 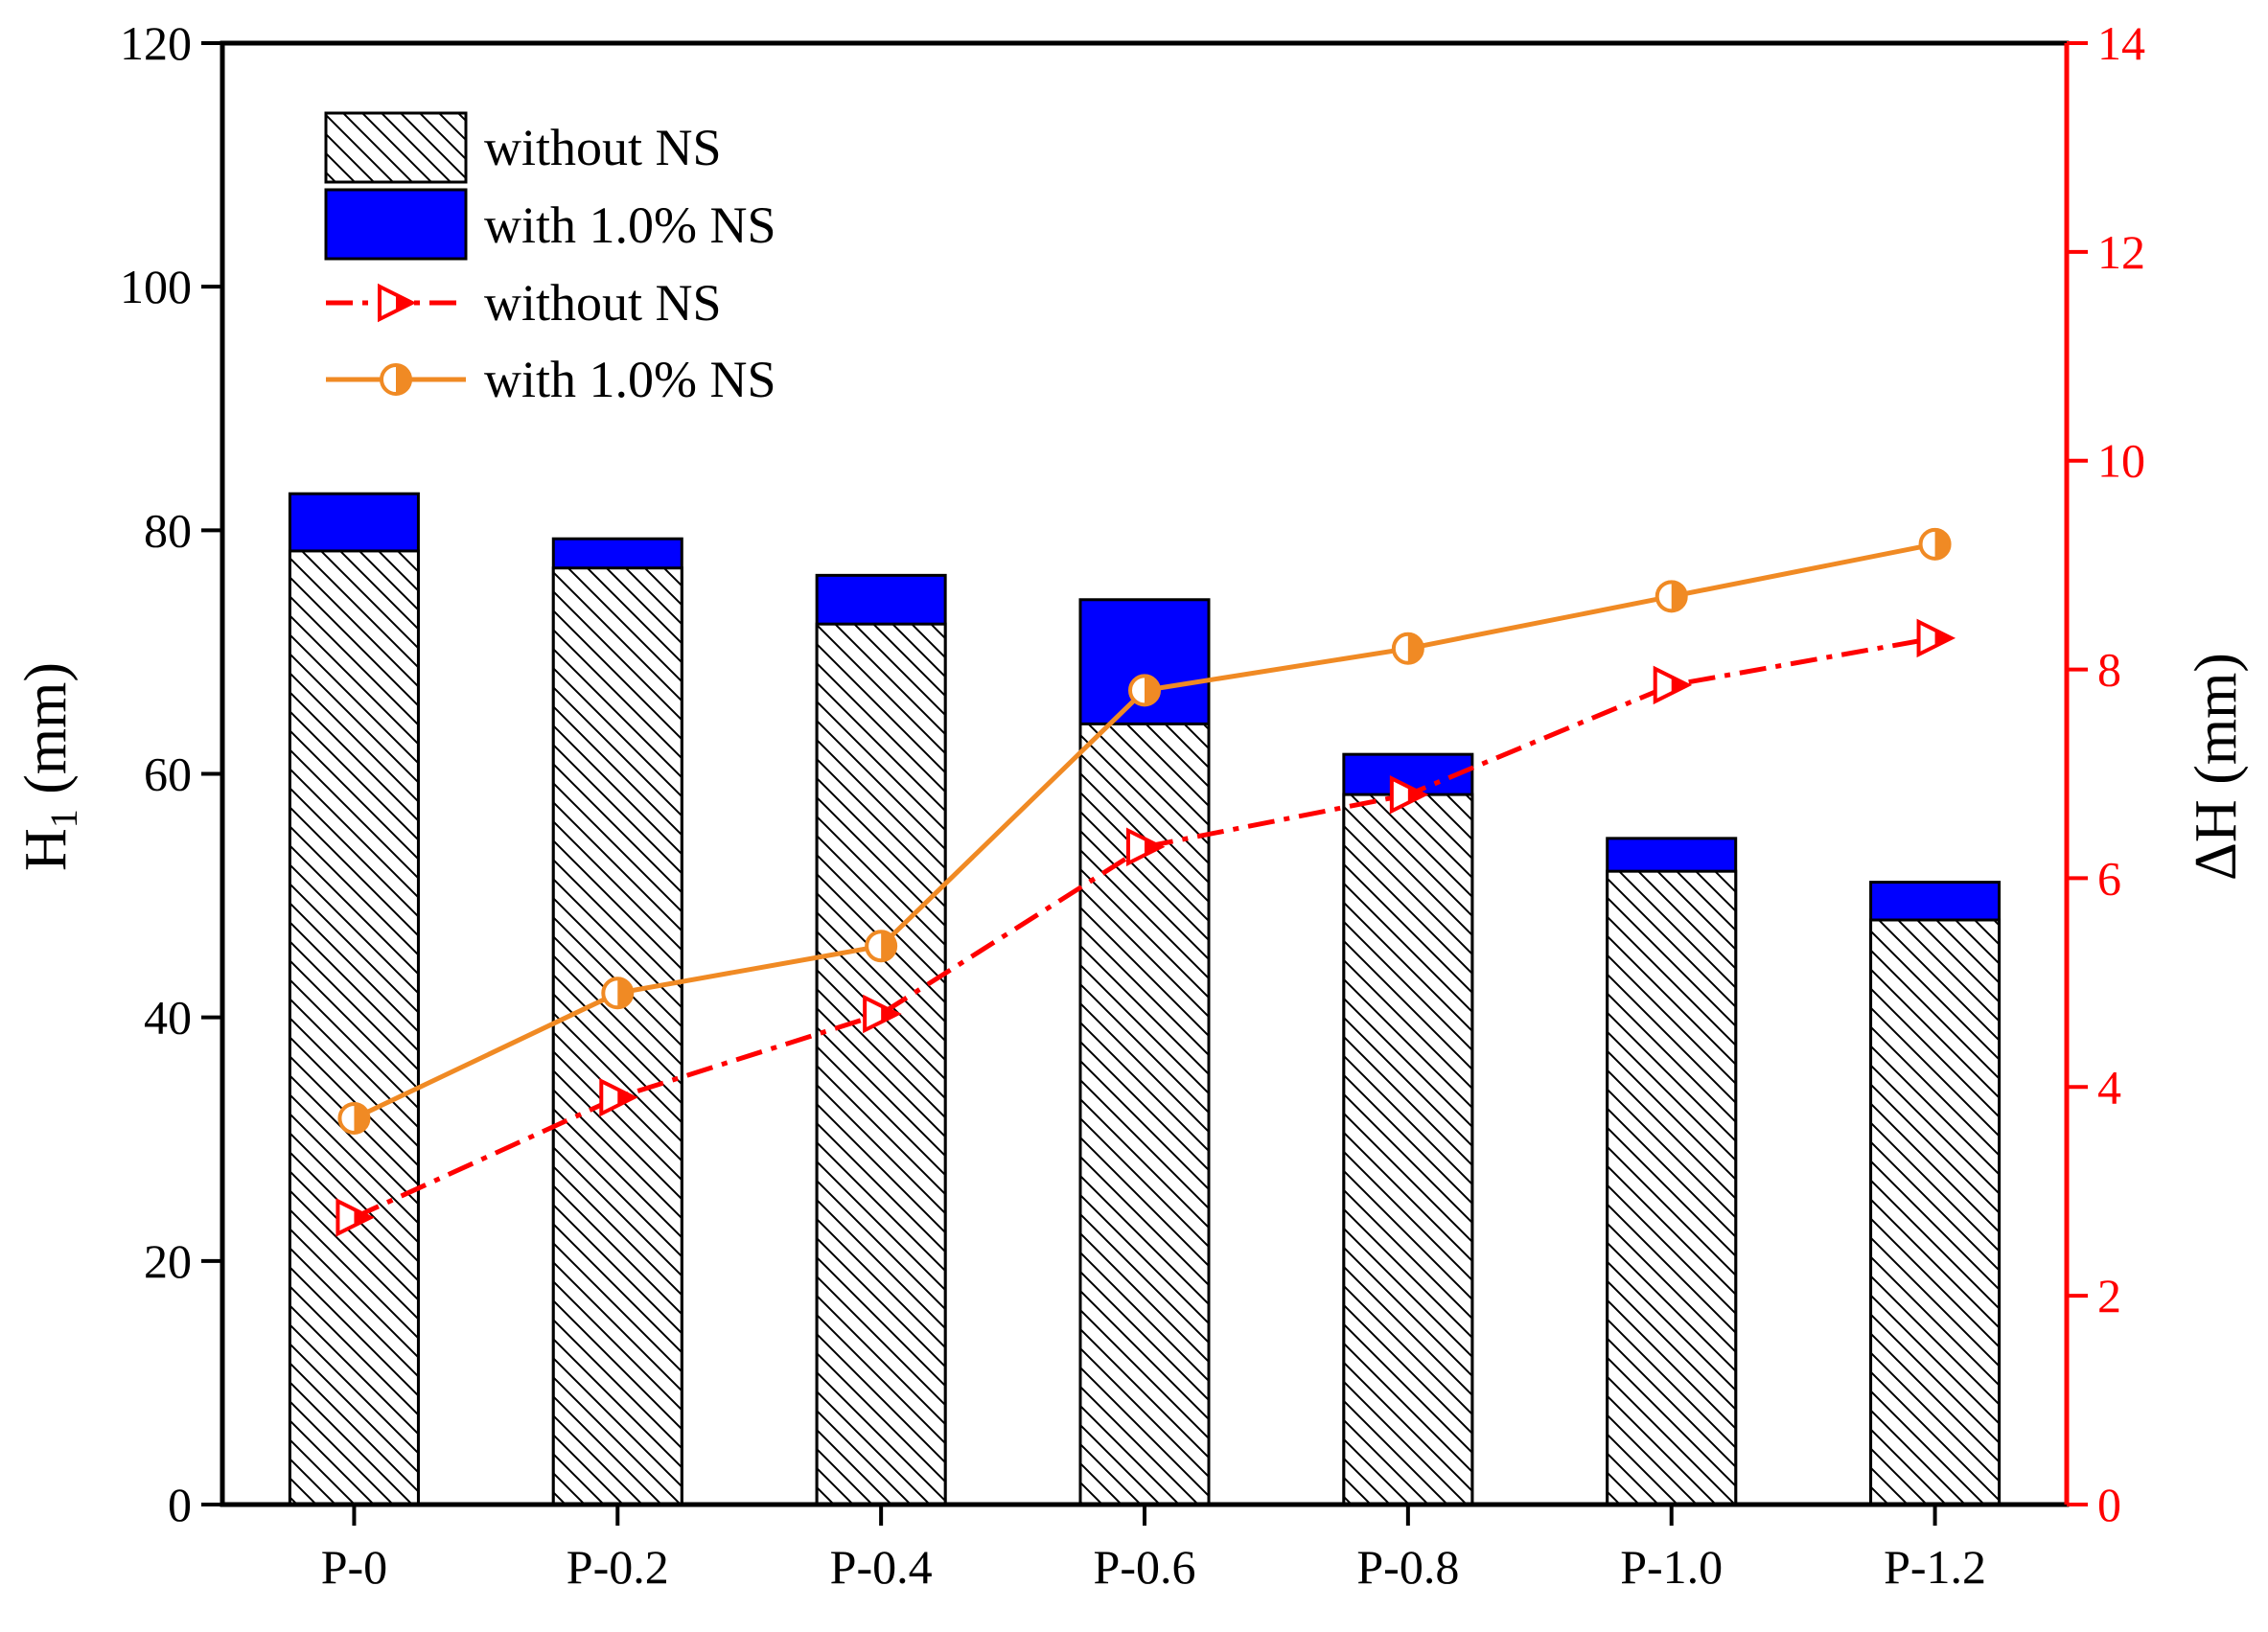 What do you see at coordinates (1152, 690) in the screenshot?
I see `point-with-ns-P-0.6-fill` at bounding box center [1152, 690].